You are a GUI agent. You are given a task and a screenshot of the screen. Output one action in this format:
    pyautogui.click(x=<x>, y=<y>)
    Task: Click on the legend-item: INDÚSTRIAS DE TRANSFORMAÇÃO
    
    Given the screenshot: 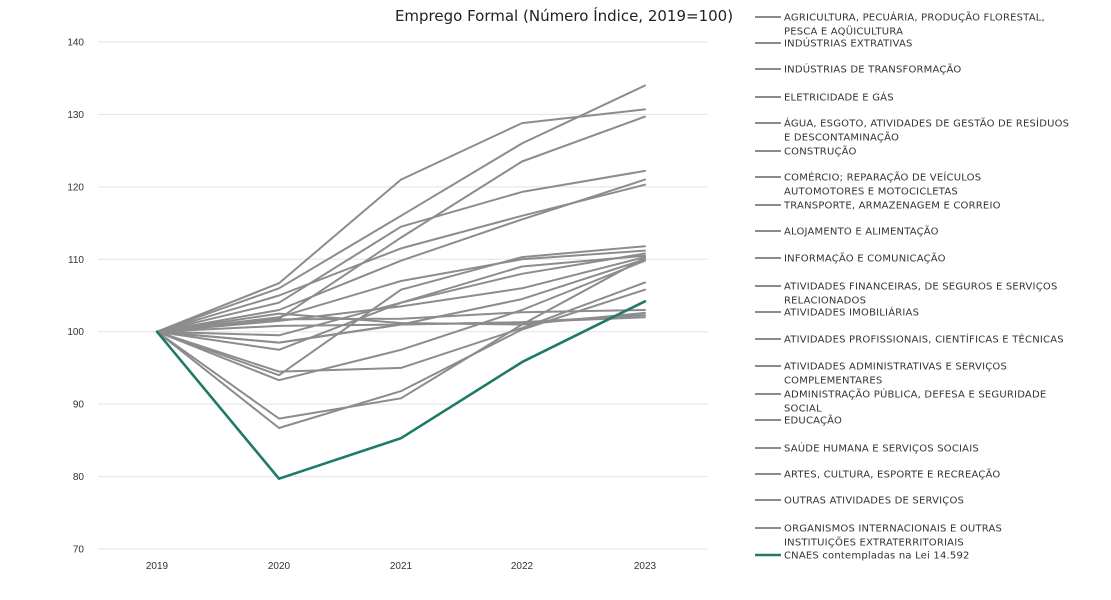 What is the action you would take?
    pyautogui.click(x=858, y=69)
    